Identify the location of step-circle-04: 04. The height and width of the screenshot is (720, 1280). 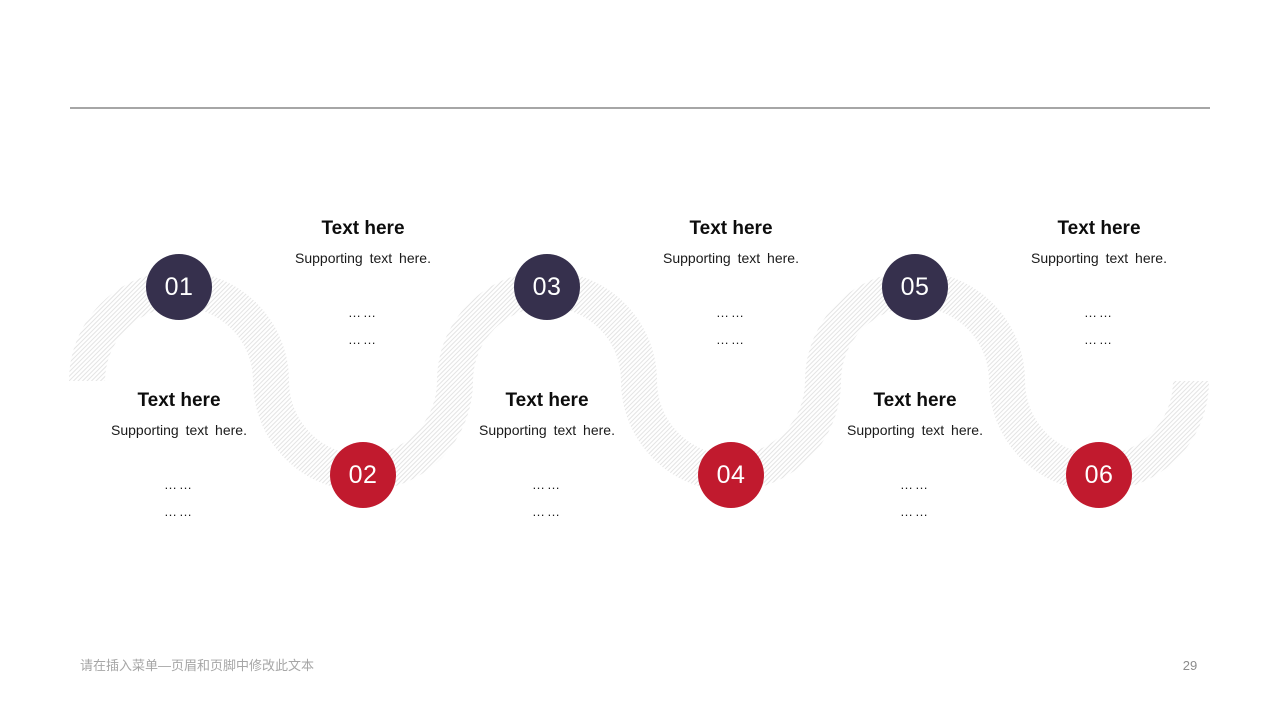
(731, 475).